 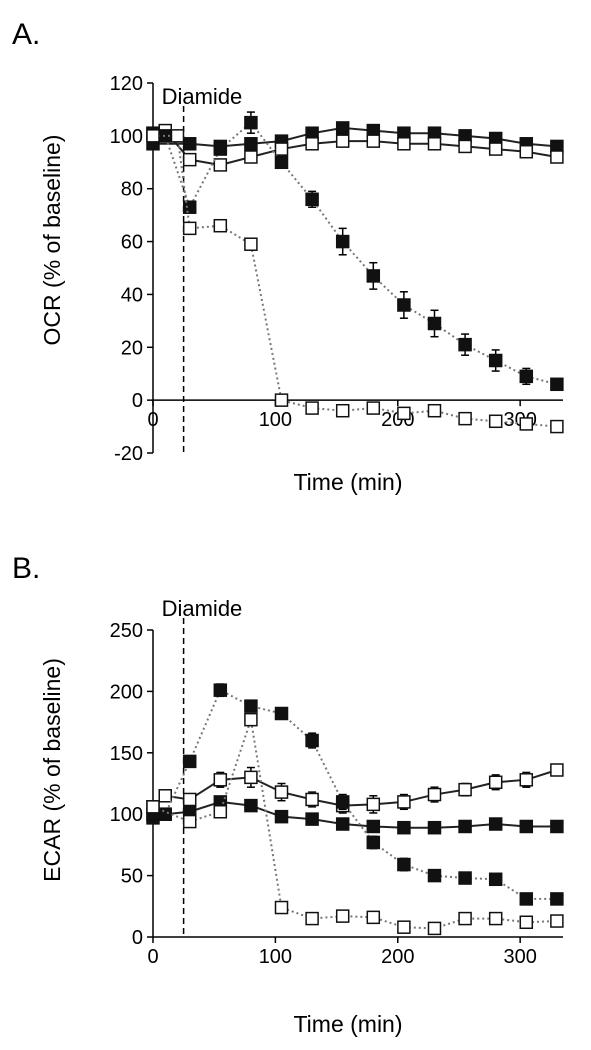 What do you see at coordinates (132, 348) in the screenshot?
I see `panel-a-y-tick-label: 20` at bounding box center [132, 348].